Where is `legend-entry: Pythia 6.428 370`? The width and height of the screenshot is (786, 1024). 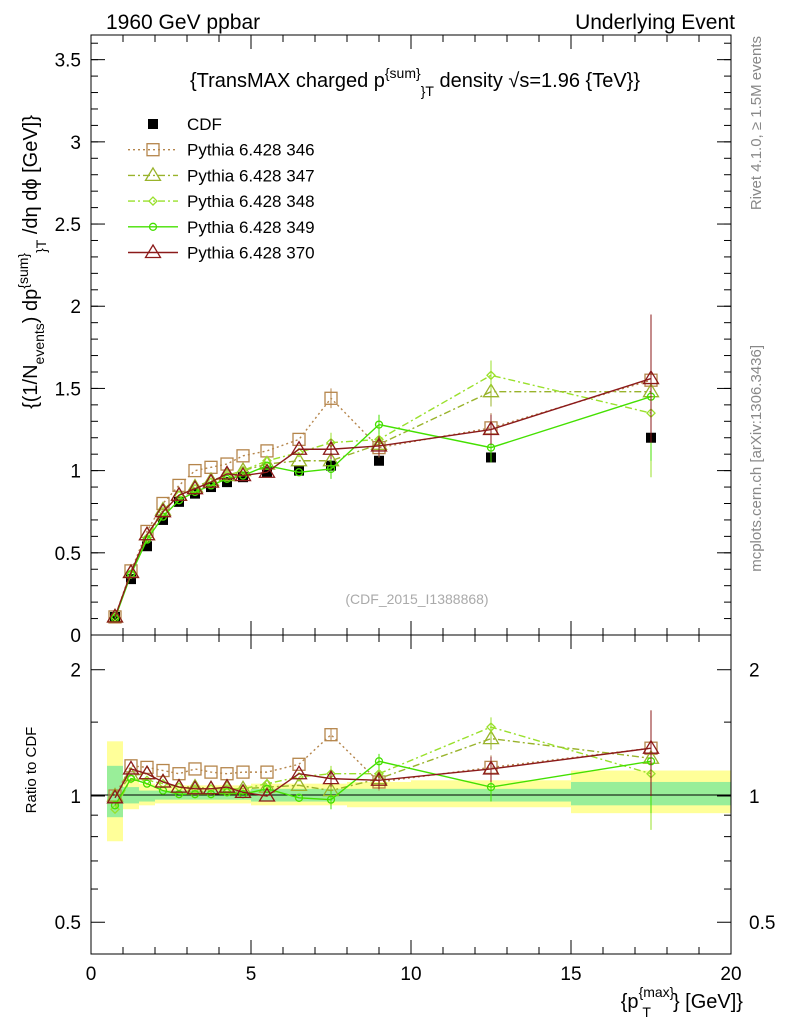 legend-entry: Pythia 6.428 370 is located at coordinates (221, 253).